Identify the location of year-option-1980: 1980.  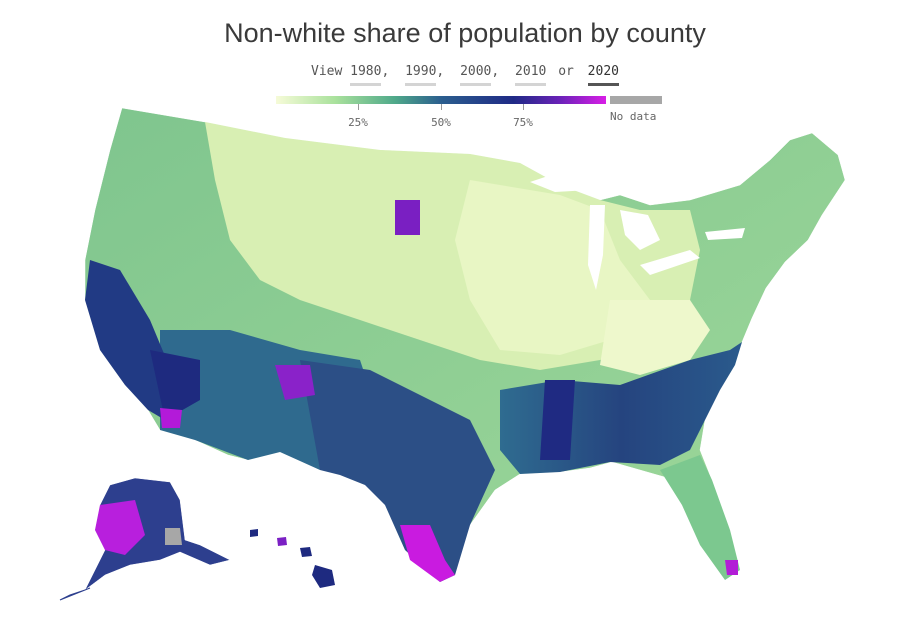
(366, 75).